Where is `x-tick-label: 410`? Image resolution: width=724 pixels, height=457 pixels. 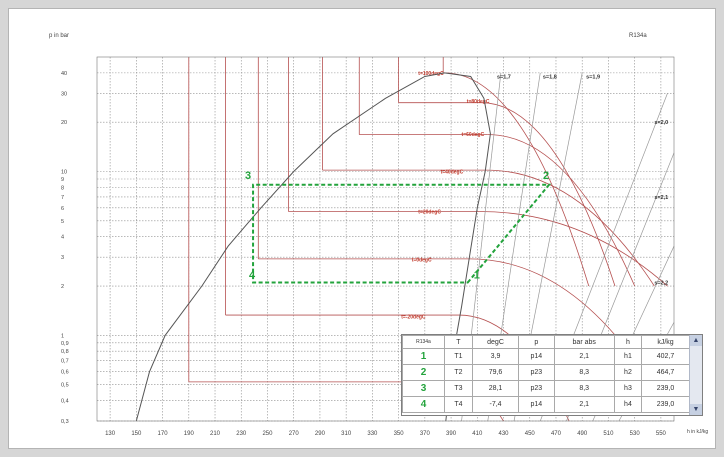 x-tick-label: 410 is located at coordinates (477, 434).